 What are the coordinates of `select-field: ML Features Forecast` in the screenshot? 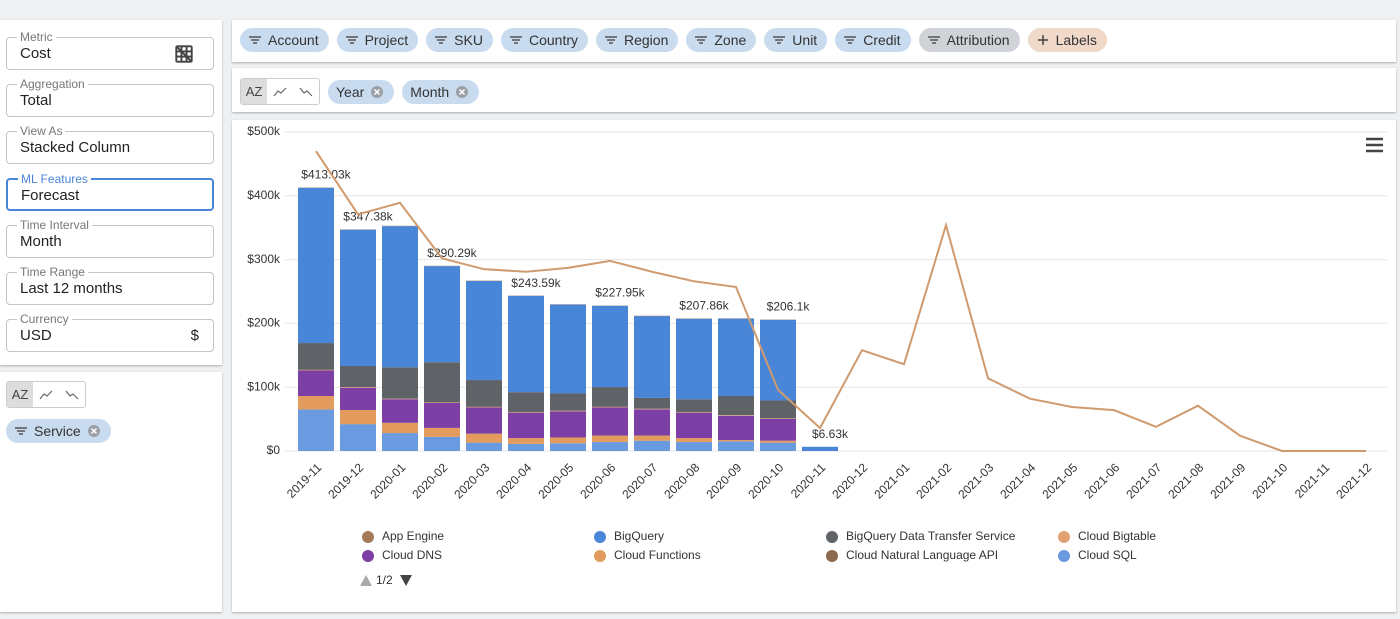 It's located at (110, 191).